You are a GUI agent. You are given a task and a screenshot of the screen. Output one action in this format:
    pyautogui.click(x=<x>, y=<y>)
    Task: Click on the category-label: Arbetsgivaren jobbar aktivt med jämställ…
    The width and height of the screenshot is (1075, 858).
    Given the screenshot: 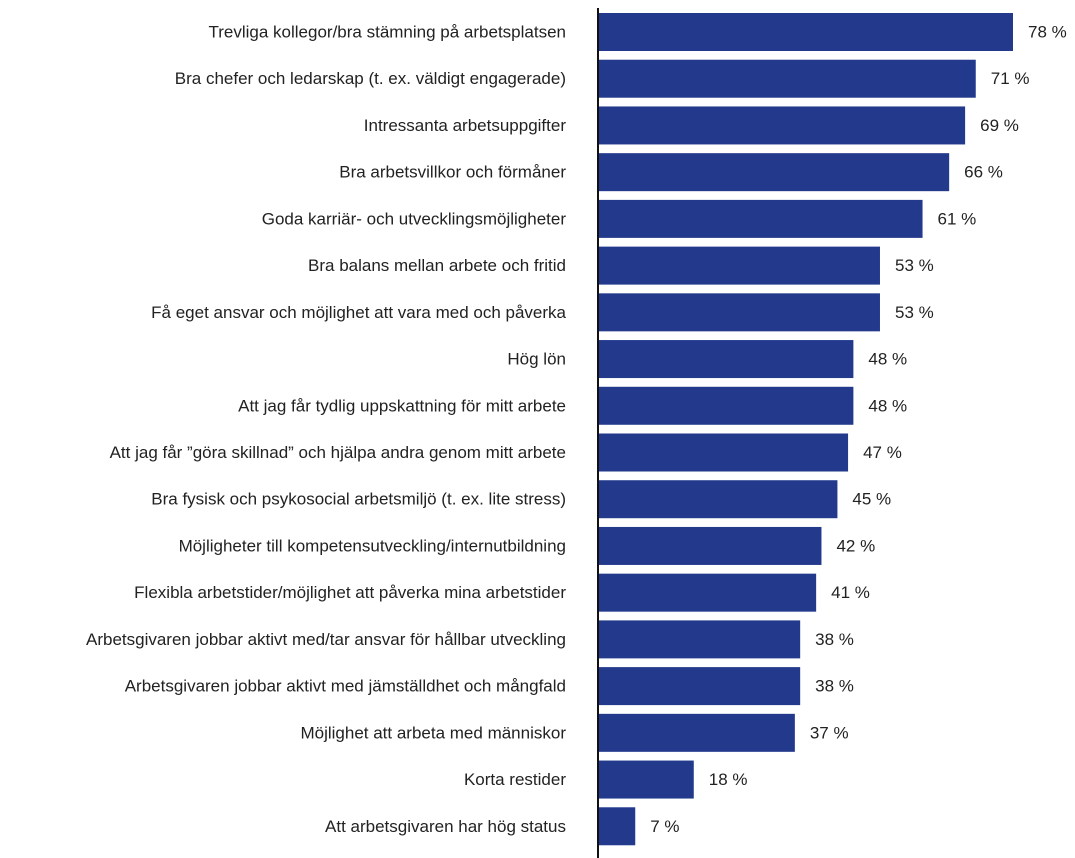 What is the action you would take?
    pyautogui.click(x=345, y=686)
    